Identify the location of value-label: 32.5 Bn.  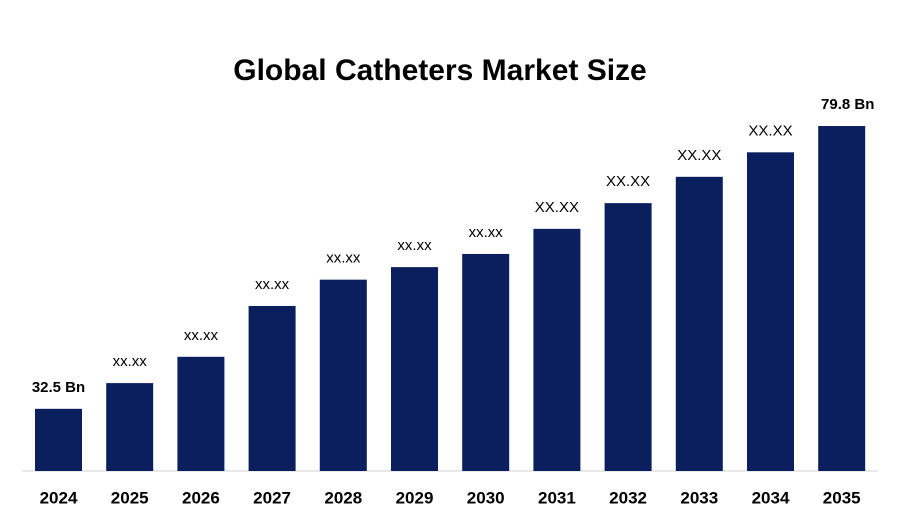
(58, 387).